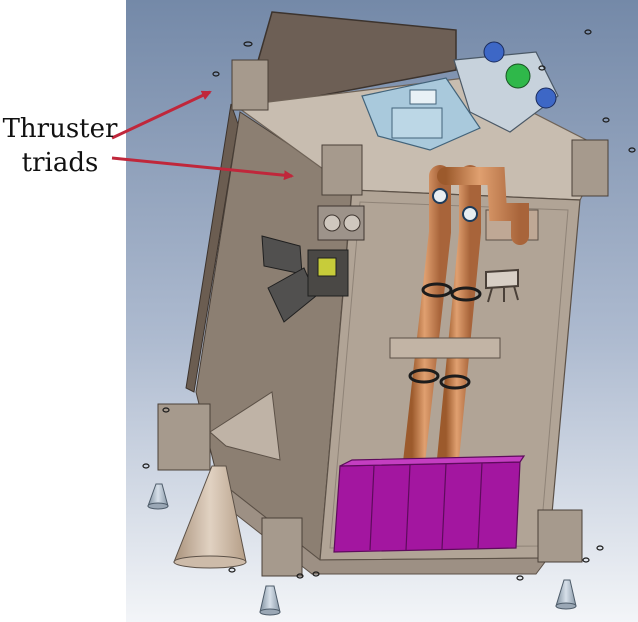  What do you see at coordinates (60, 163) in the screenshot?
I see `callout-label-line-2: triads` at bounding box center [60, 163].